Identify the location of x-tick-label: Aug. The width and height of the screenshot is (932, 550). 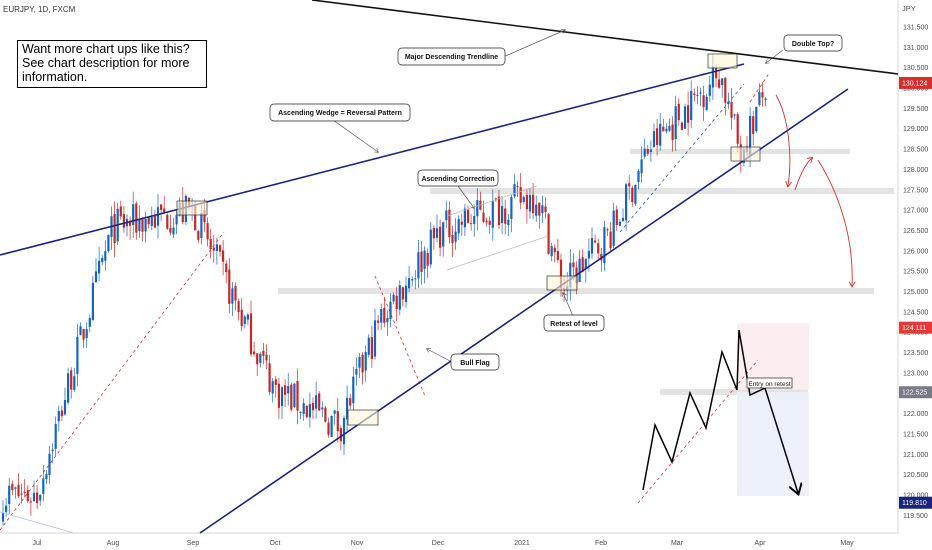
(113, 543).